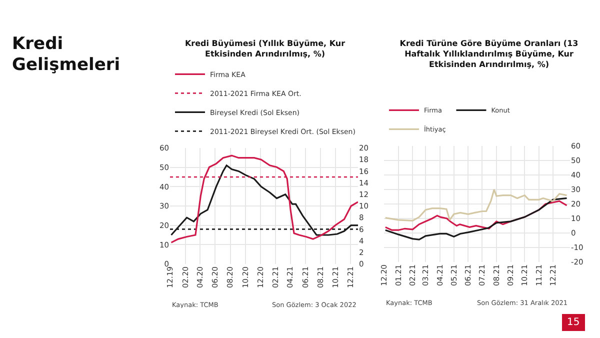  I want to click on chart-title: Kredi Türüne Göre Büyüme Oranları (13 Haftalık Yıllıklandırılmış Büyüme, Kur Etkisinden Arındırılmış, %), so click(489, 54).